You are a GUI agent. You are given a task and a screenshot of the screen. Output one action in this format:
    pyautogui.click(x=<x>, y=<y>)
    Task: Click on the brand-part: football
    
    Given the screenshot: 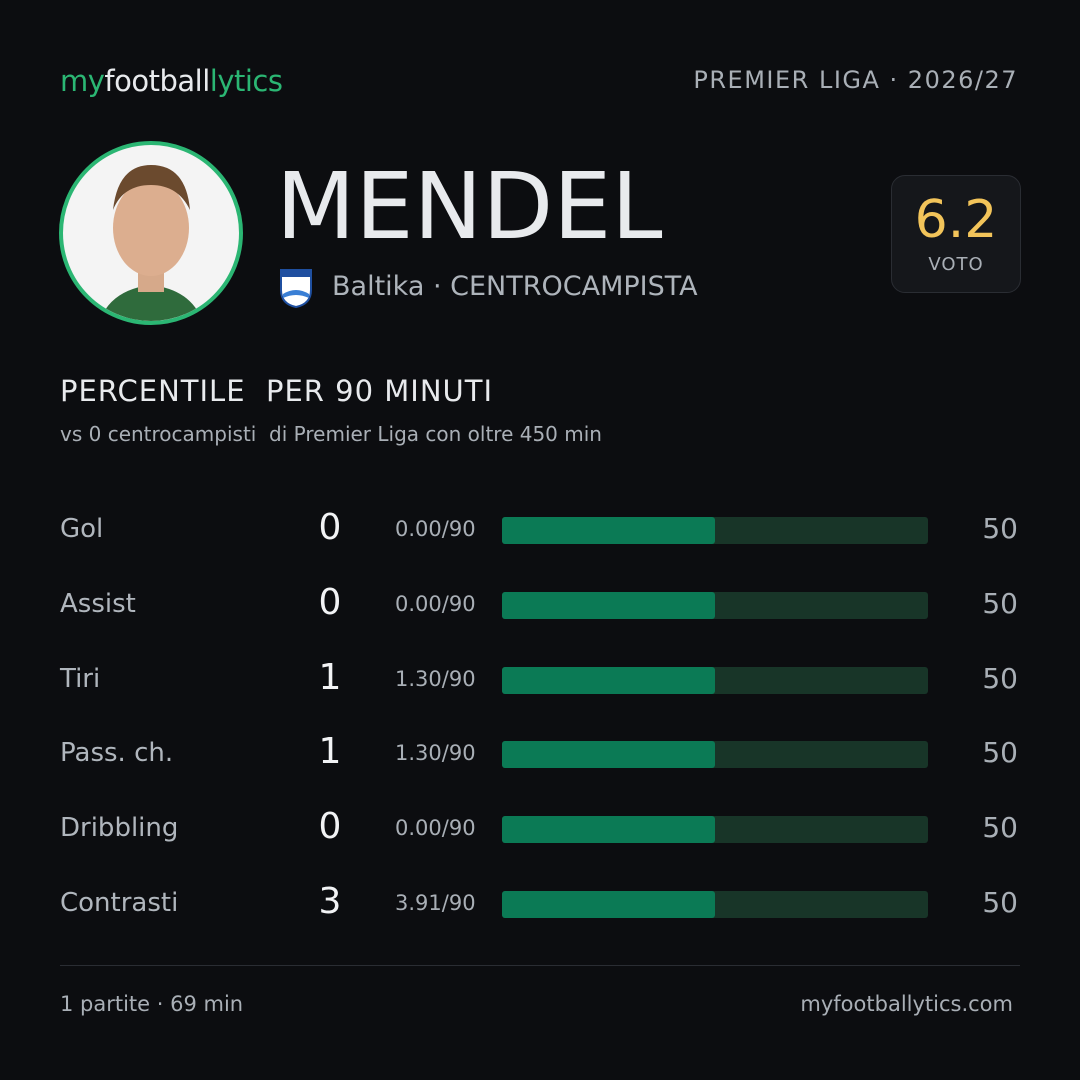 What is the action you would take?
    pyautogui.click(x=157, y=81)
    